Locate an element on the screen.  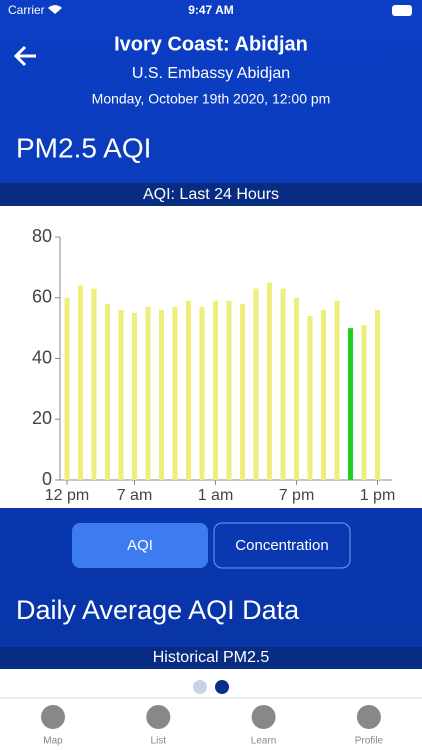
date-time: Monday, October 19th 2020, 12:00 pm is located at coordinates (211, 99).